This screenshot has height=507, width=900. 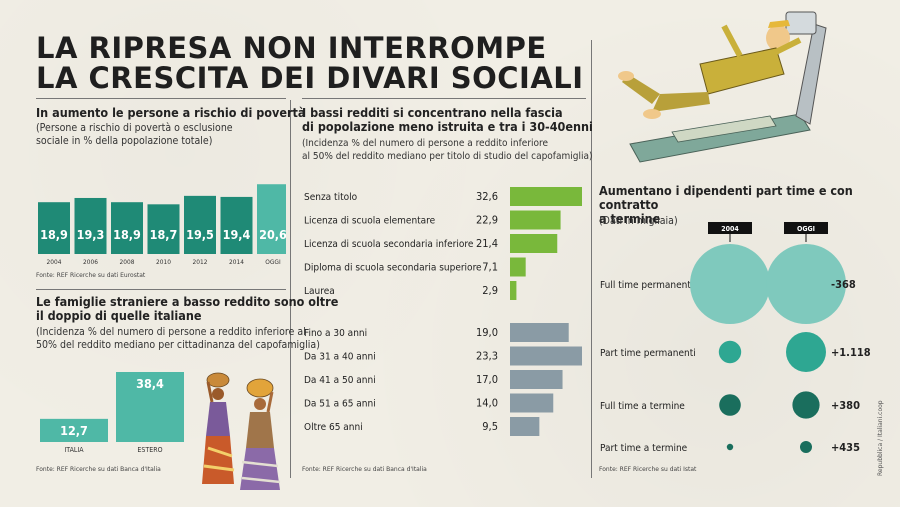 What do you see at coordinates (845, 447) in the screenshot?
I see `bubble-change-label: +435` at bounding box center [845, 447].